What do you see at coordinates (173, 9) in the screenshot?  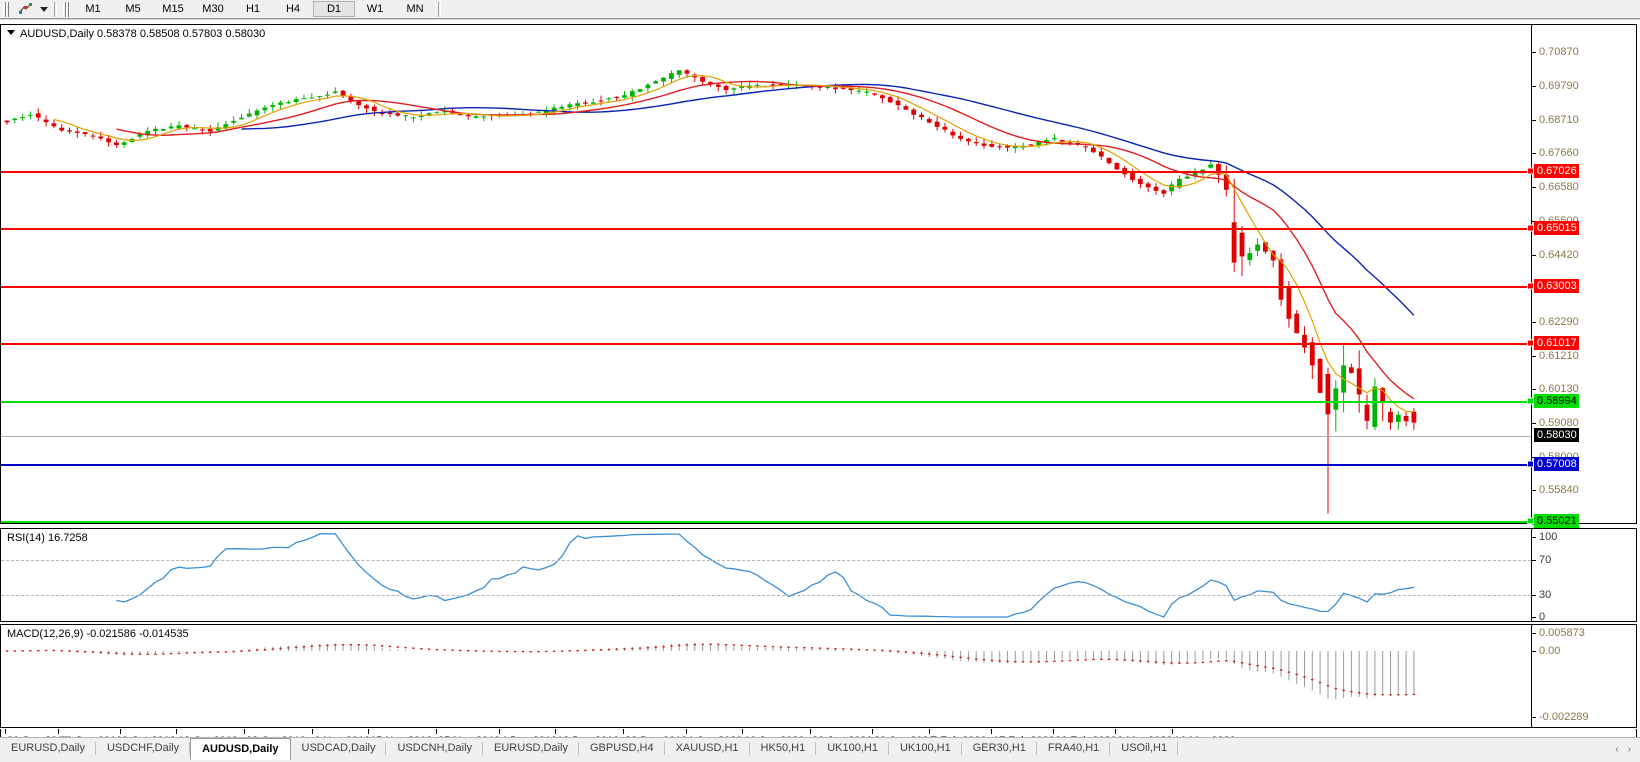 I see `timeframe-m15: M15` at bounding box center [173, 9].